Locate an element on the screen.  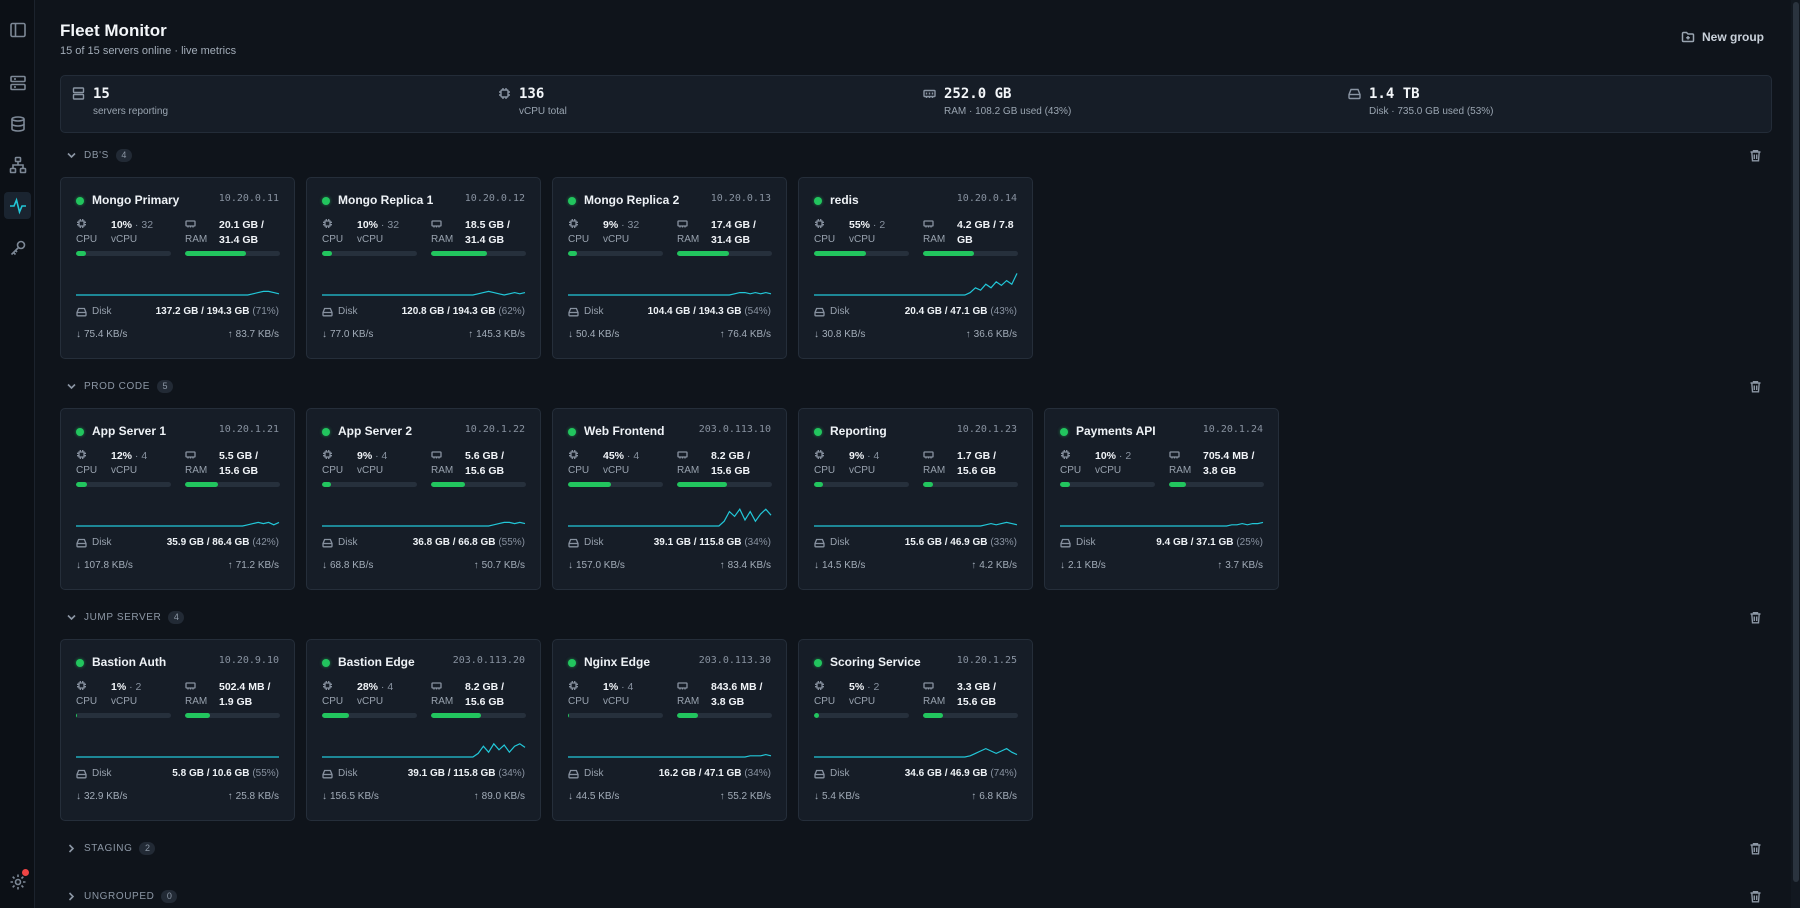
status-online-dot is located at coordinates (572, 432).